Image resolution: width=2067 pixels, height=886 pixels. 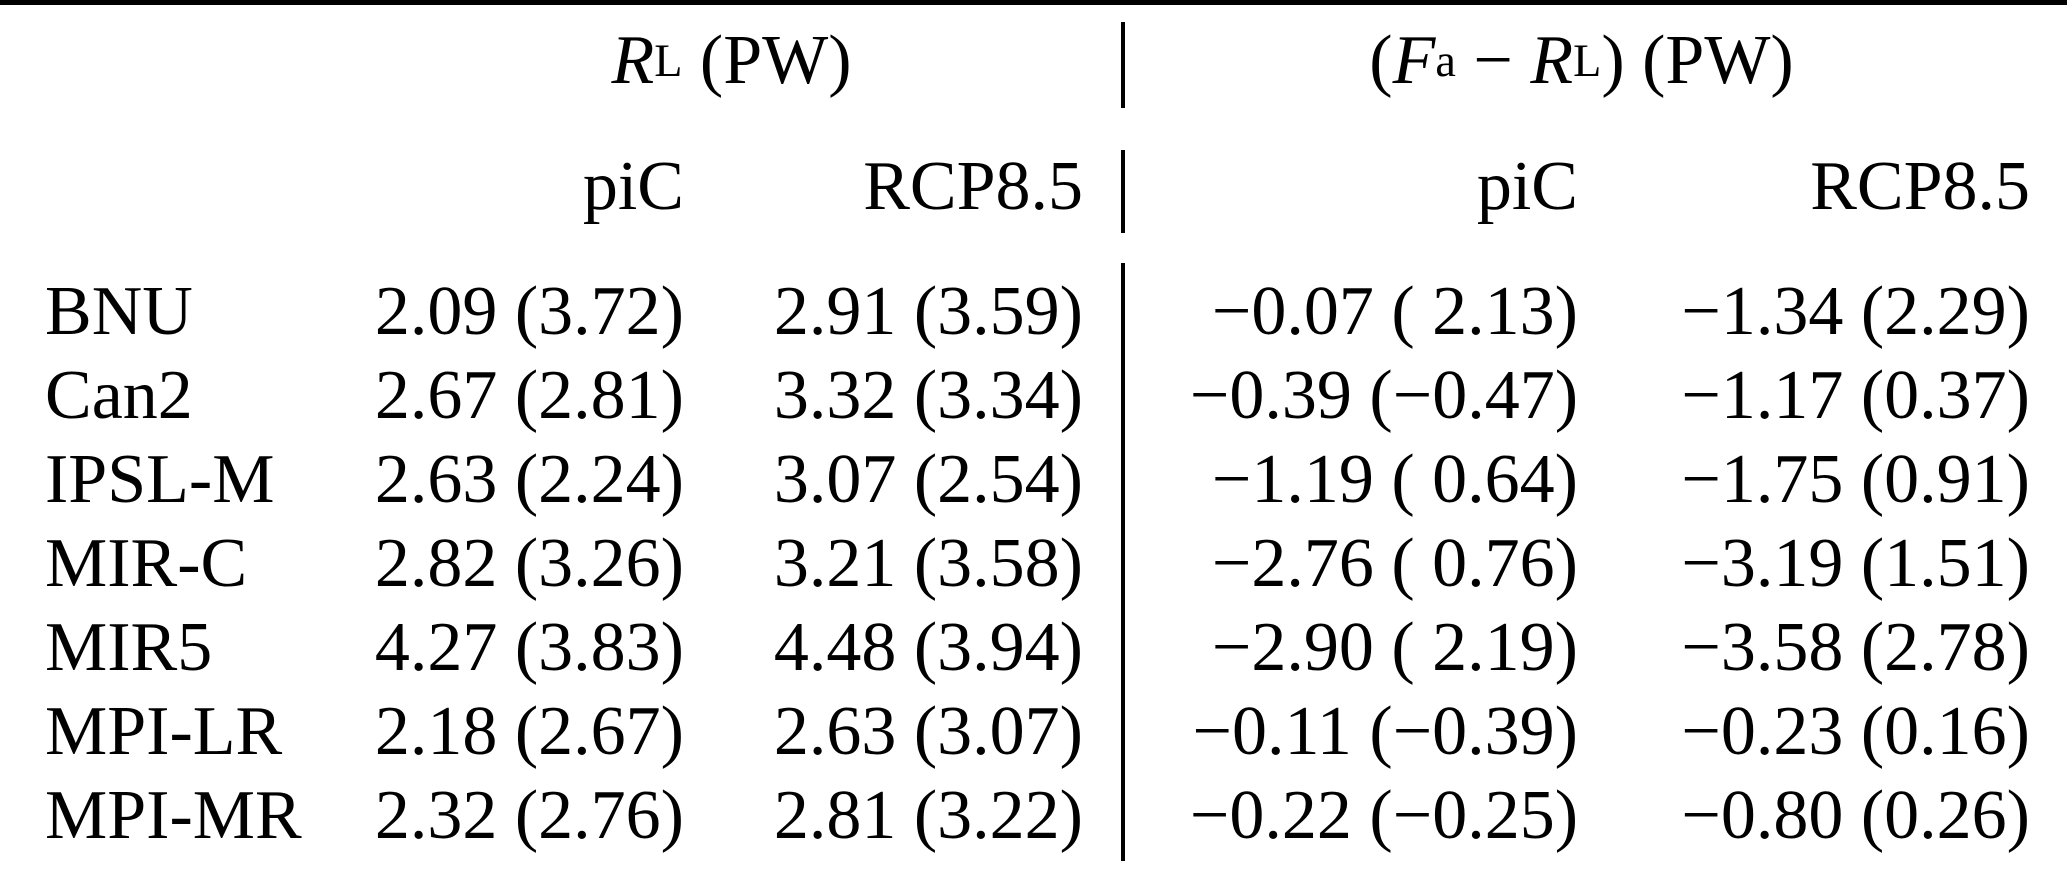 What do you see at coordinates (529, 311) in the screenshot?
I see `value-cell: 2.09 (3.72)` at bounding box center [529, 311].